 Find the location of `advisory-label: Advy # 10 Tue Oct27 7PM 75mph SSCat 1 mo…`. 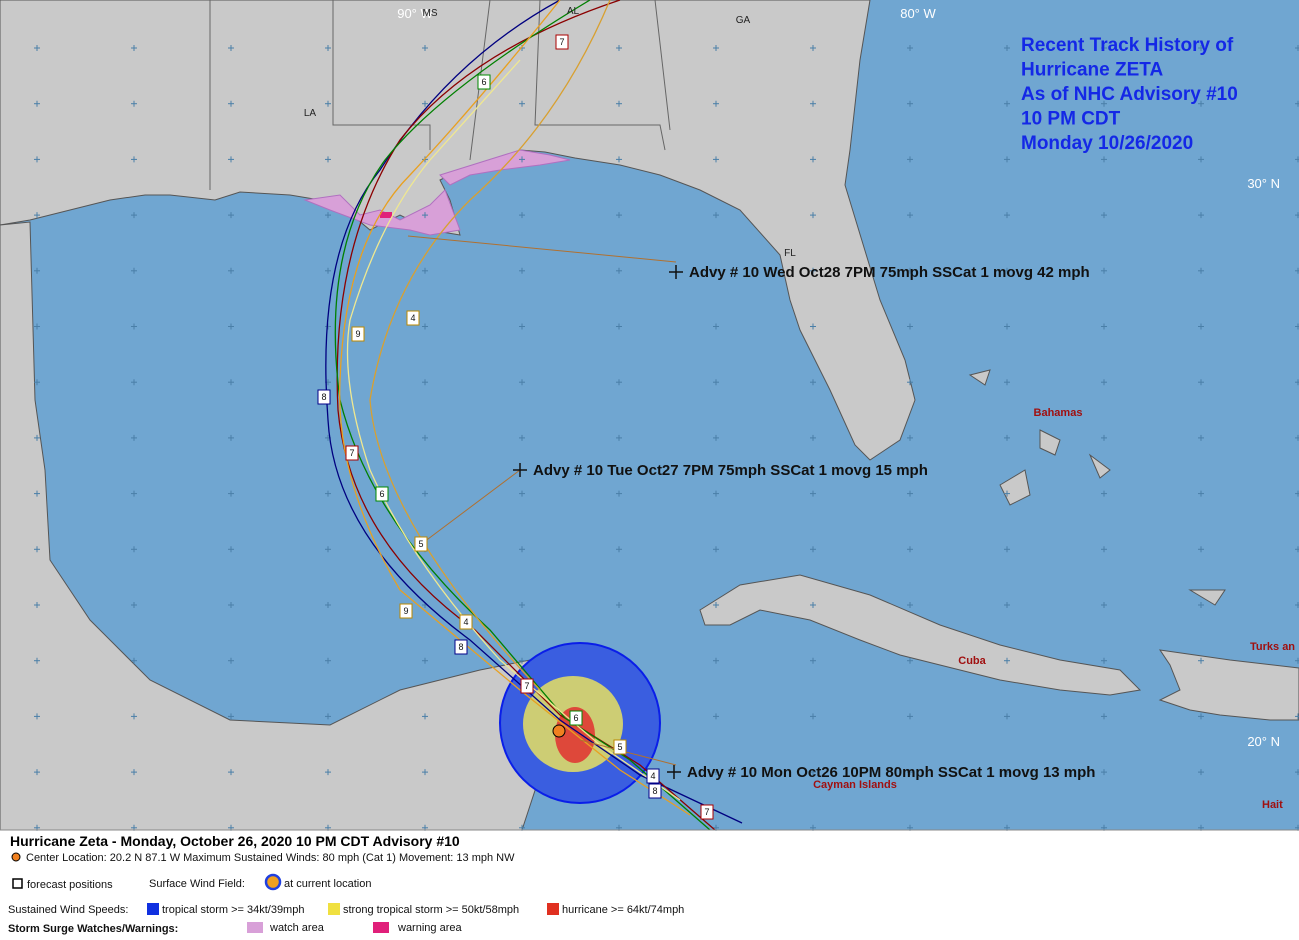

advisory-label: Advy # 10 Tue Oct27 7PM 75mph SSCat 1 mo… is located at coordinates (730, 470).